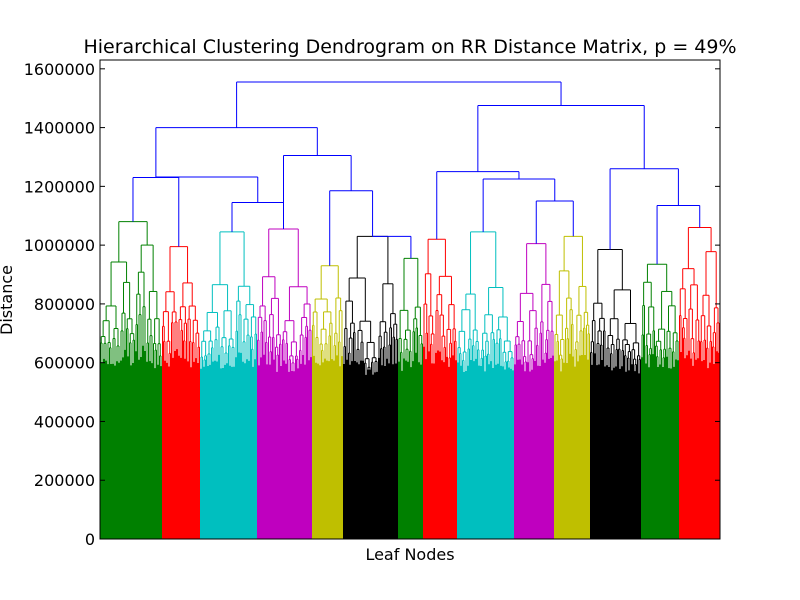  I want to click on y-tick-label: 800000, so click(64, 304).